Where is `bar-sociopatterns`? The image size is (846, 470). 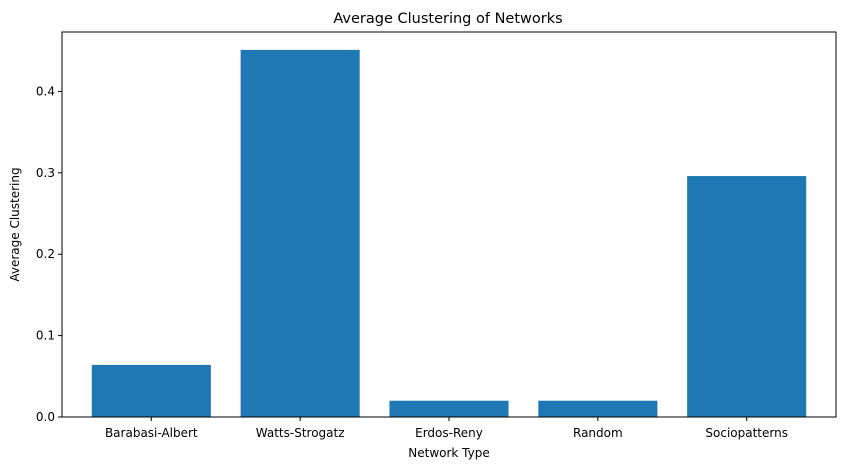 bar-sociopatterns is located at coordinates (747, 296).